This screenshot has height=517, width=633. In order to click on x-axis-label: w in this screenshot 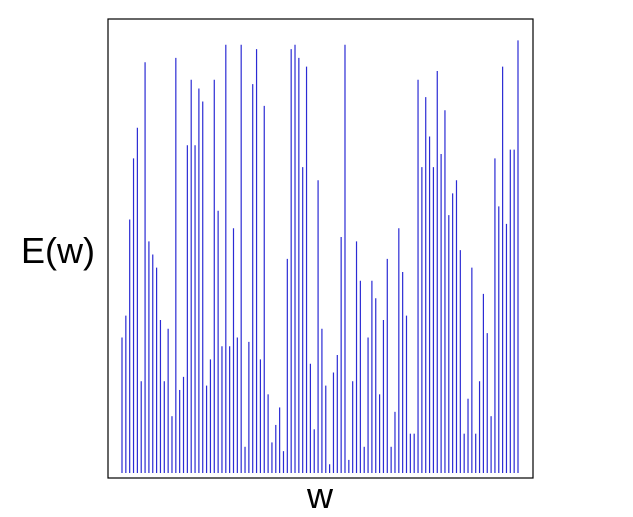, I will do `click(320, 495)`.